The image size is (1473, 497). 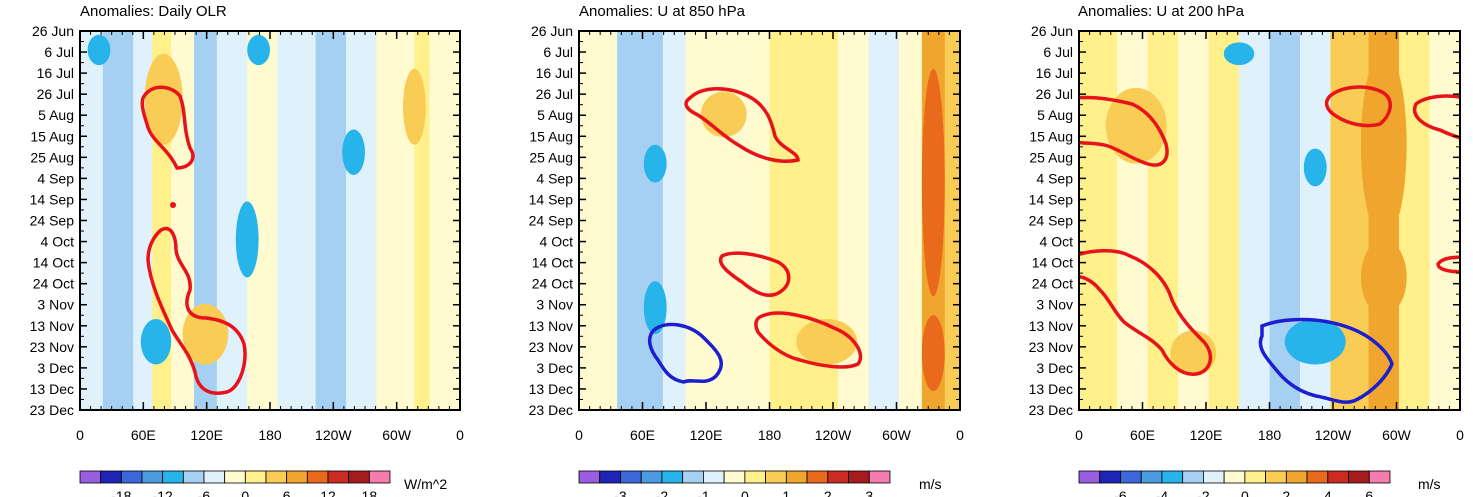 What do you see at coordinates (869, 492) in the screenshot?
I see `colorbar-label: 3` at bounding box center [869, 492].